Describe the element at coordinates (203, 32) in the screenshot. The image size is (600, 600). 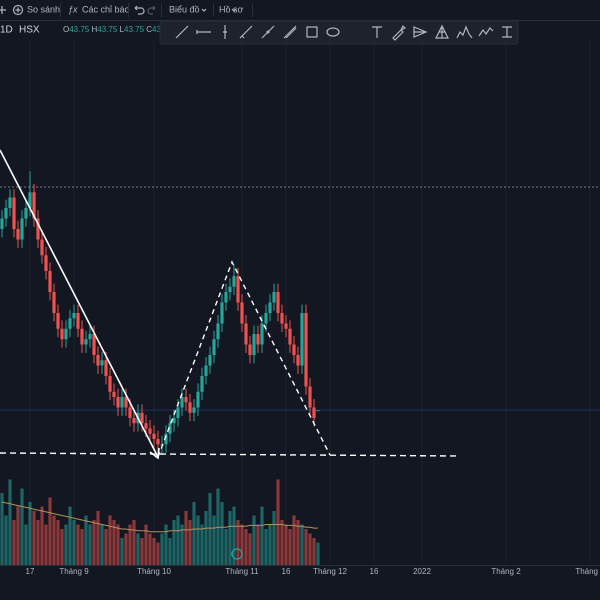
I see `horizontal-ray-tool` at that location.